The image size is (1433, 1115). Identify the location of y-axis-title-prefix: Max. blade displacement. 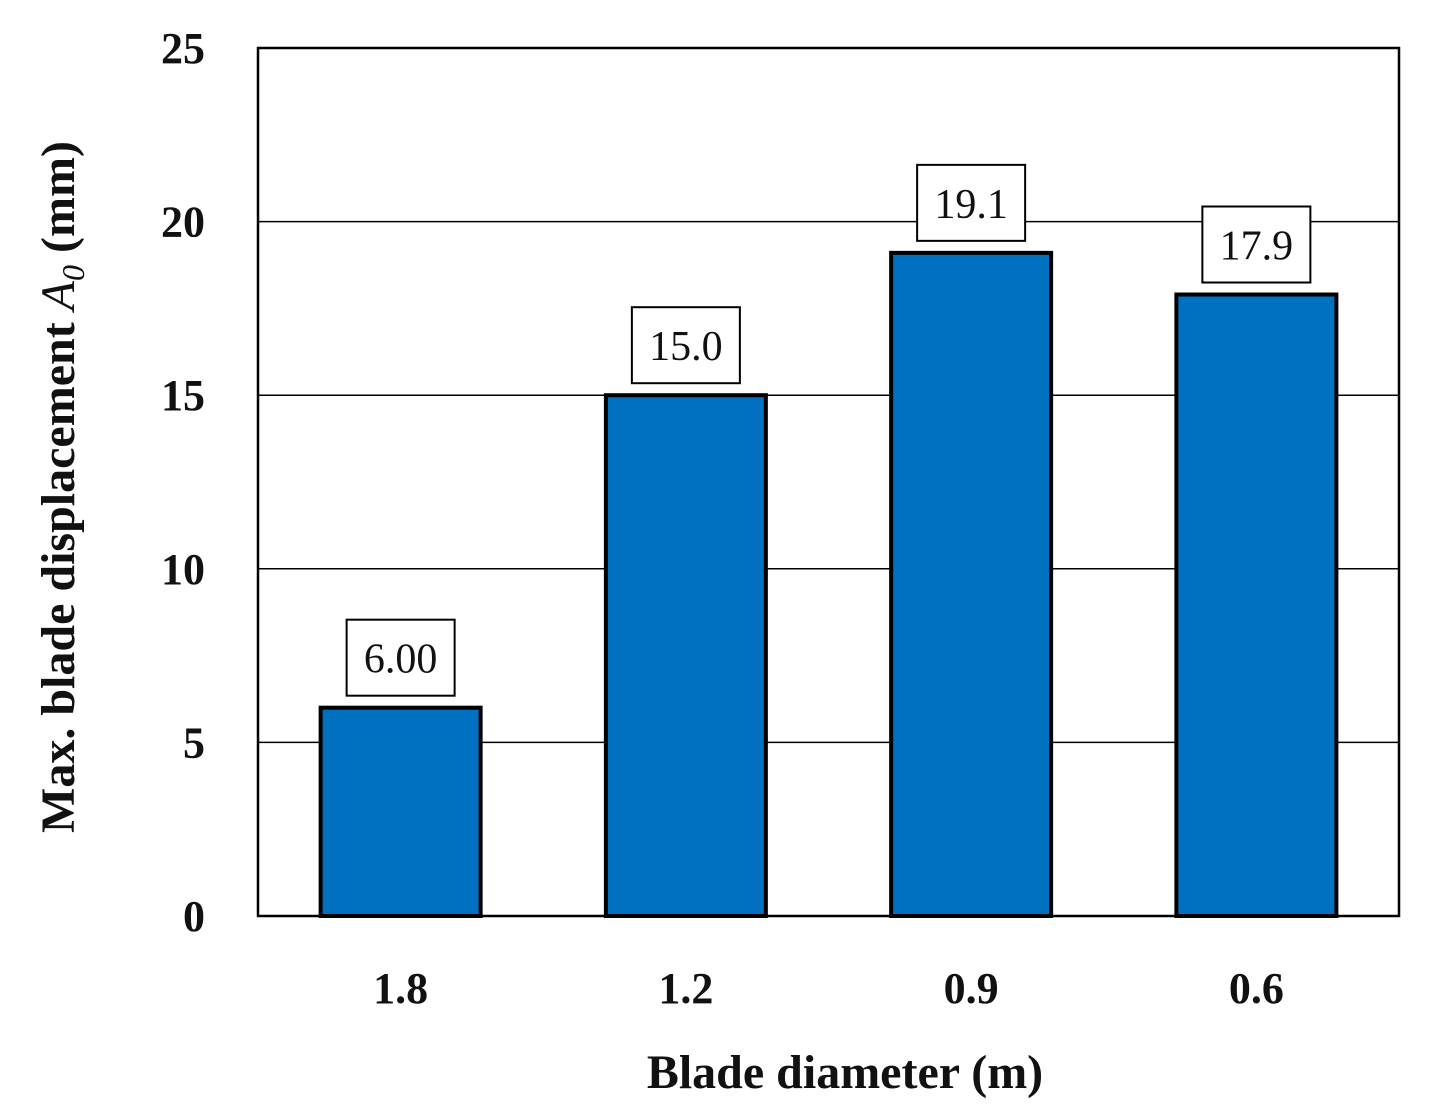
(58, 571).